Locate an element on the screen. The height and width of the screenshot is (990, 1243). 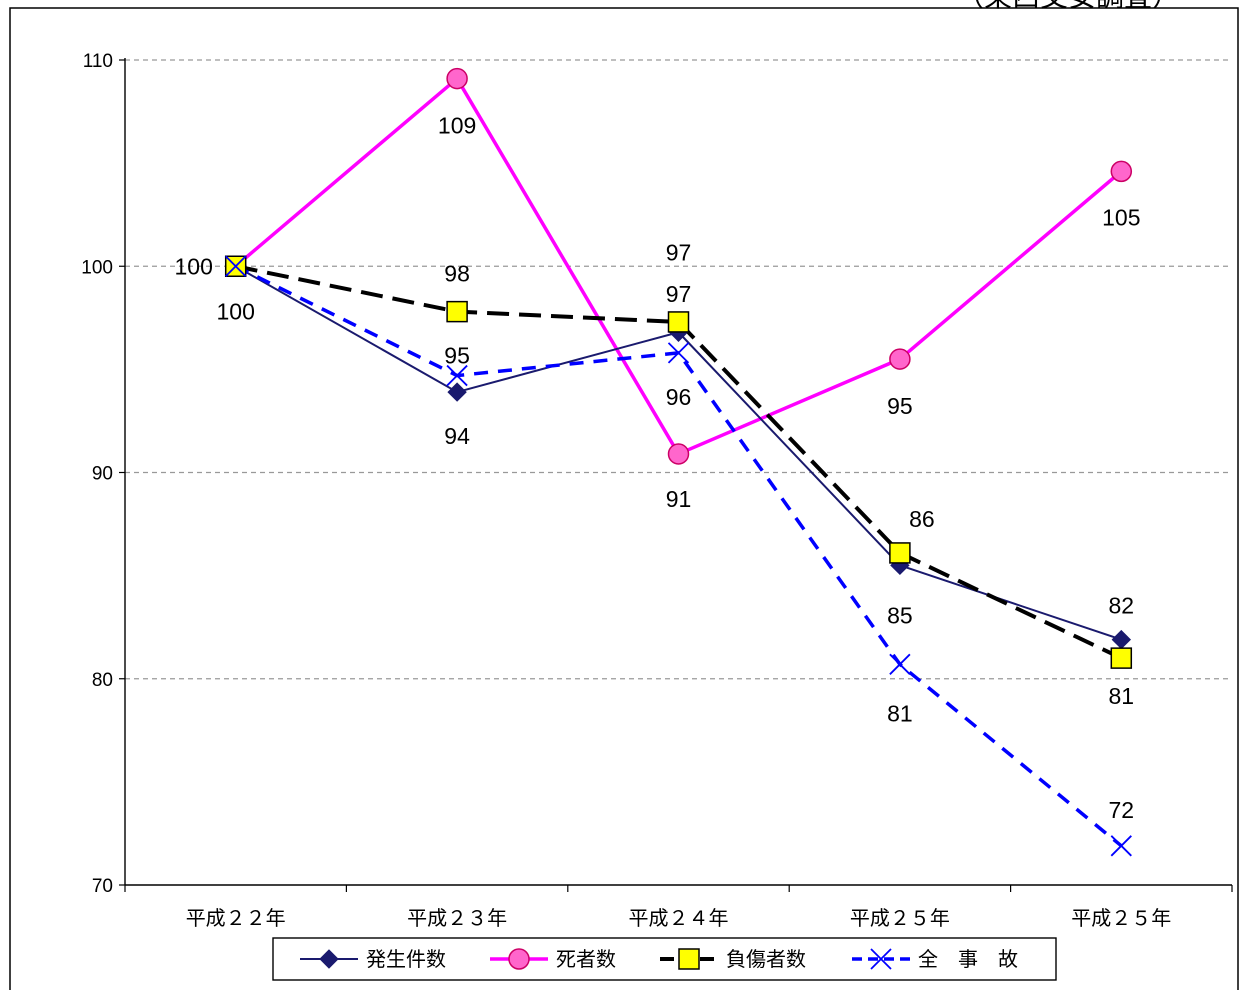
y-tick-label: 90 is located at coordinates (102, 474).